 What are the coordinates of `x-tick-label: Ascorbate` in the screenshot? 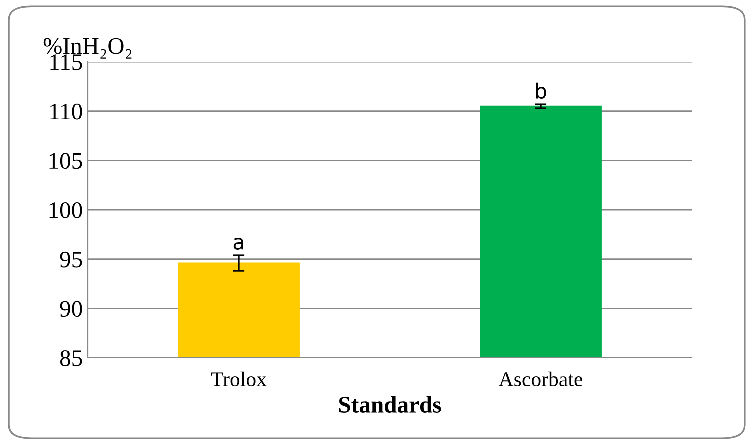 It's located at (540, 379).